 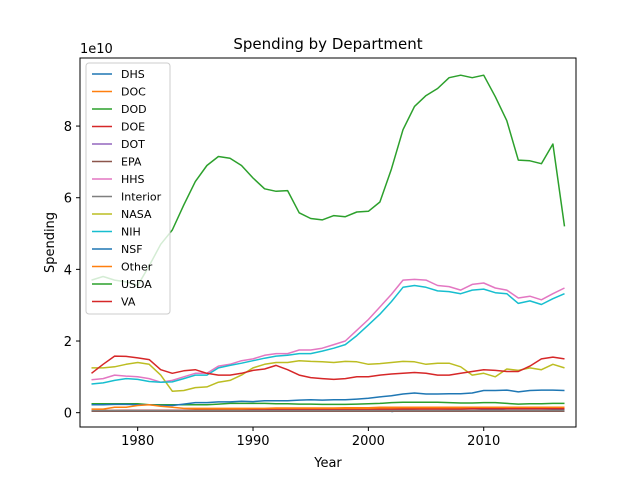 I want to click on series-line-nsf, so click(x=328, y=398).